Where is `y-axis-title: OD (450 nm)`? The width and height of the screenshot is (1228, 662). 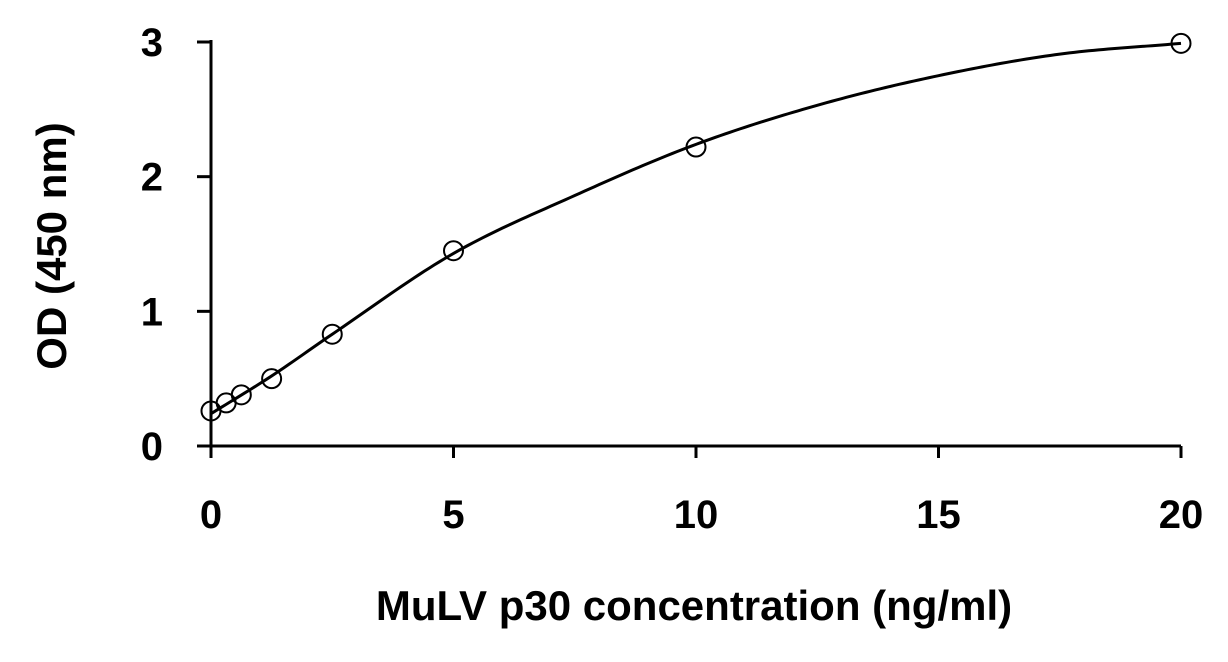 y-axis-title: OD (450 nm) is located at coordinates (51, 245).